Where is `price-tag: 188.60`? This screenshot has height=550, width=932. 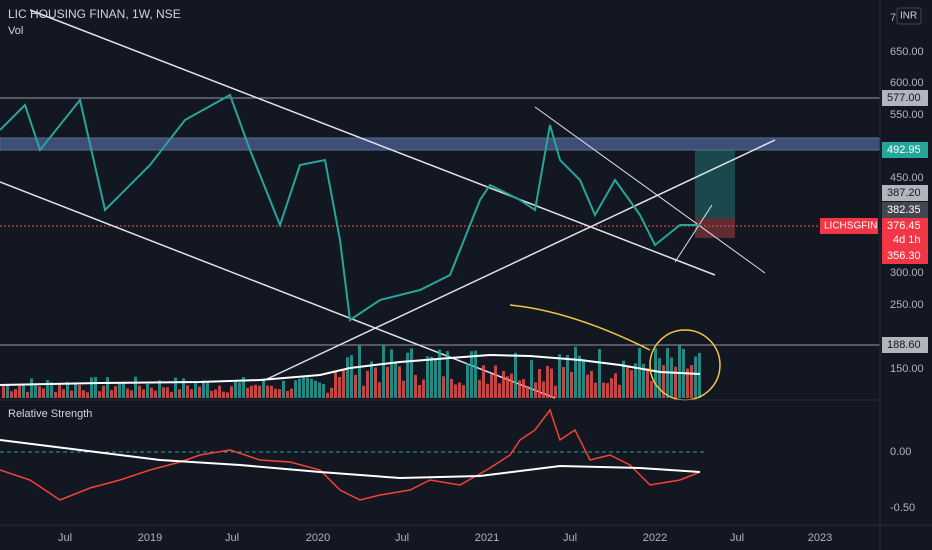 price-tag: 188.60 is located at coordinates (904, 345).